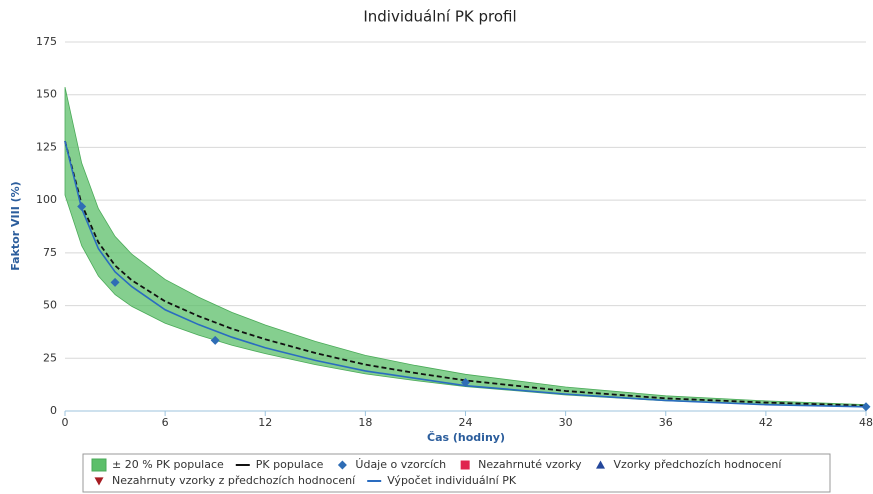 The height and width of the screenshot is (494, 873). Describe the element at coordinates (456, 473) in the screenshot. I see `legend-box` at that location.